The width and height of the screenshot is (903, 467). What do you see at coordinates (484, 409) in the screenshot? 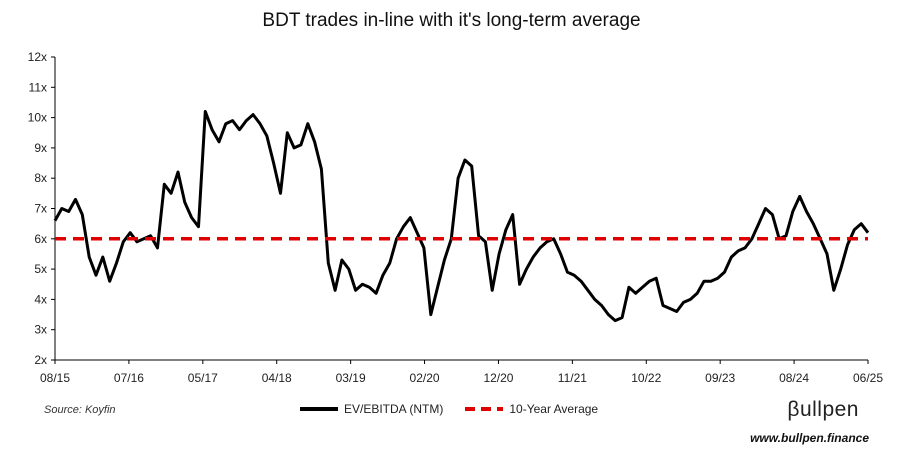
I see `legend-swatch-dashed` at bounding box center [484, 409].